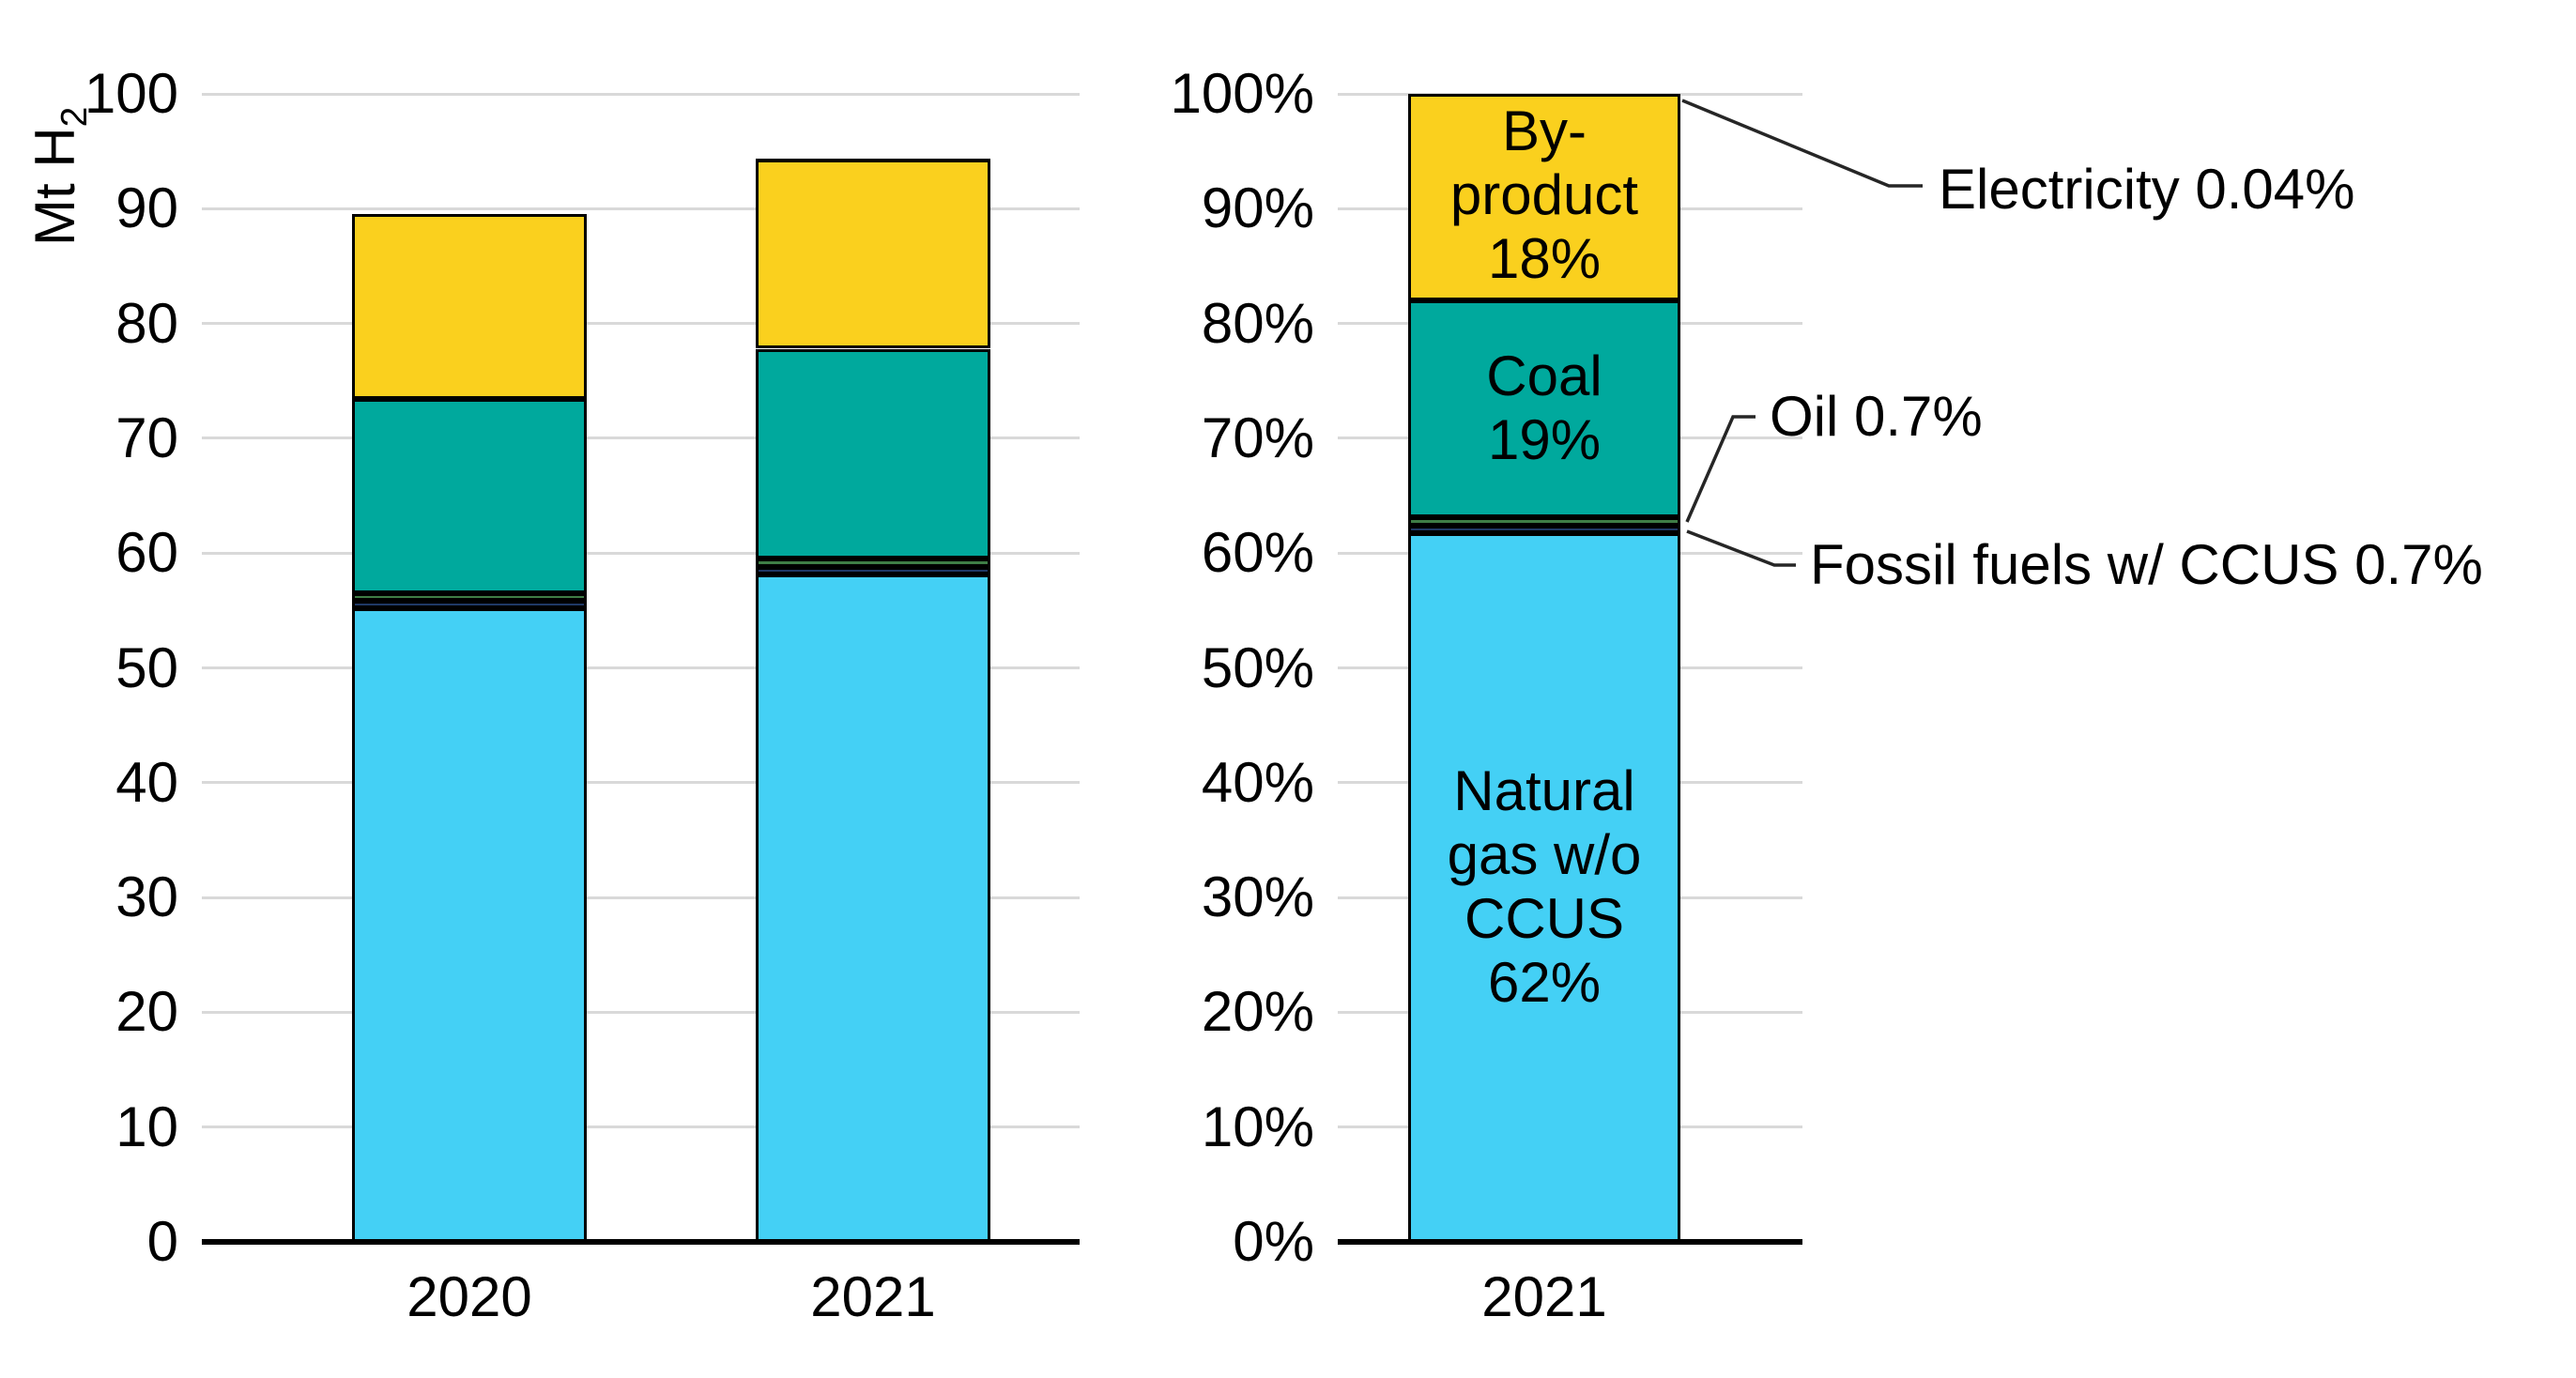  Describe the element at coordinates (147, 553) in the screenshot. I see `y-tick-label: 60` at that location.